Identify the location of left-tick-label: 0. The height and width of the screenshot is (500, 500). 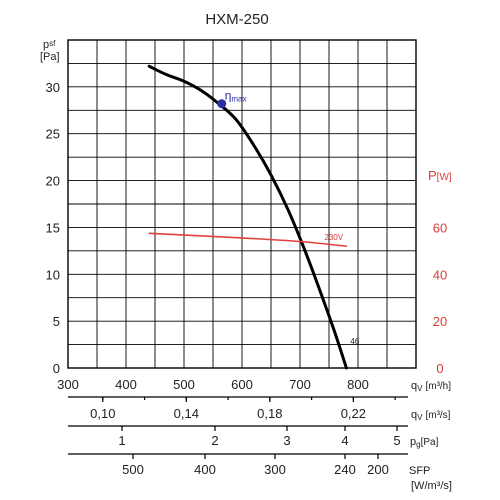
(56, 368).